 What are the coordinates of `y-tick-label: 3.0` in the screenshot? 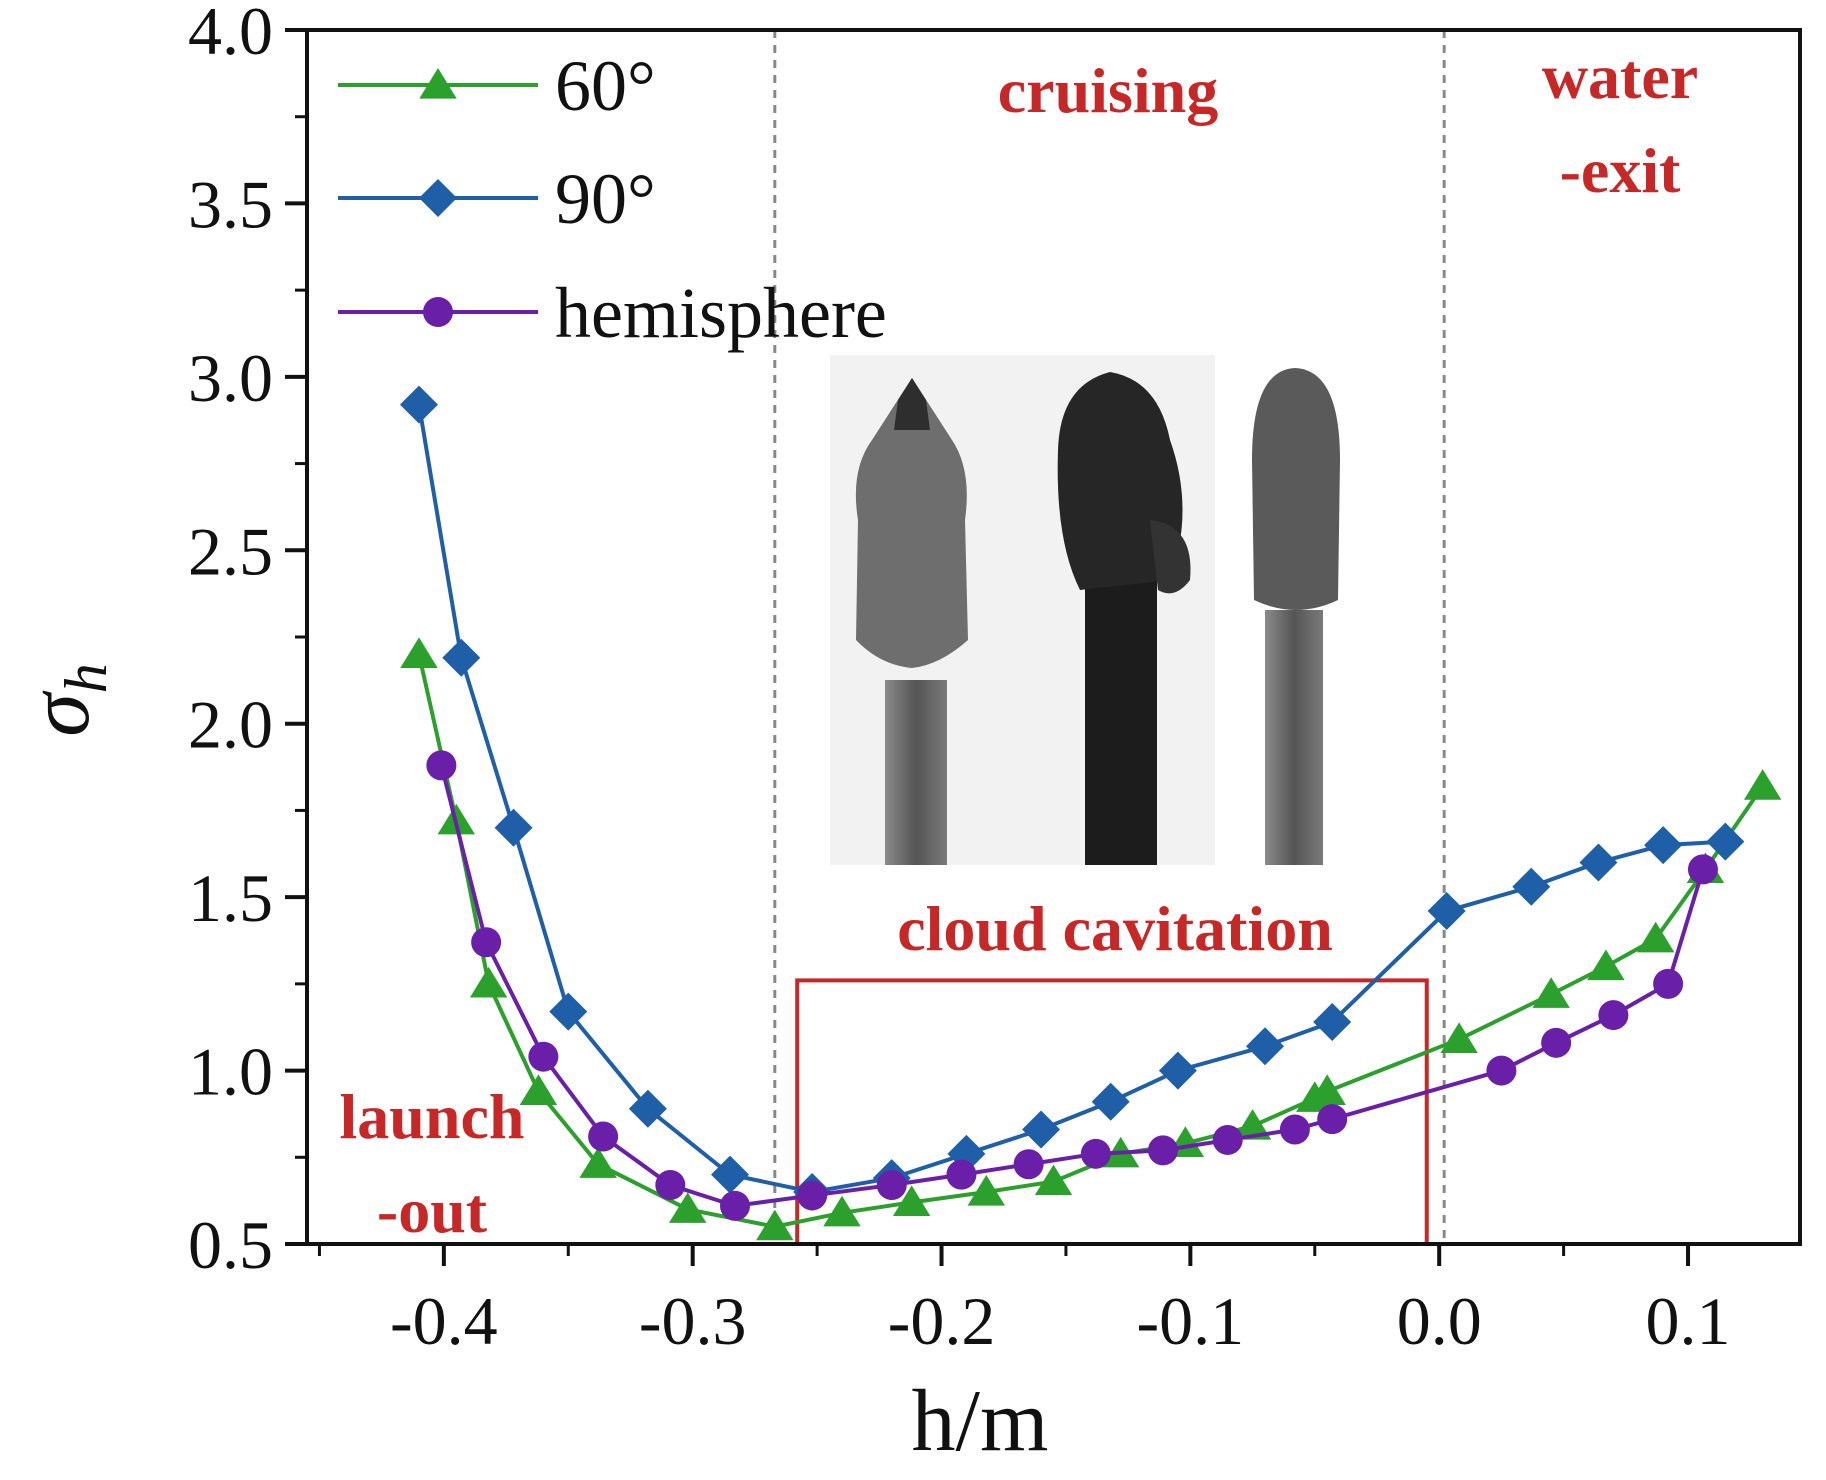 It's located at (230, 378).